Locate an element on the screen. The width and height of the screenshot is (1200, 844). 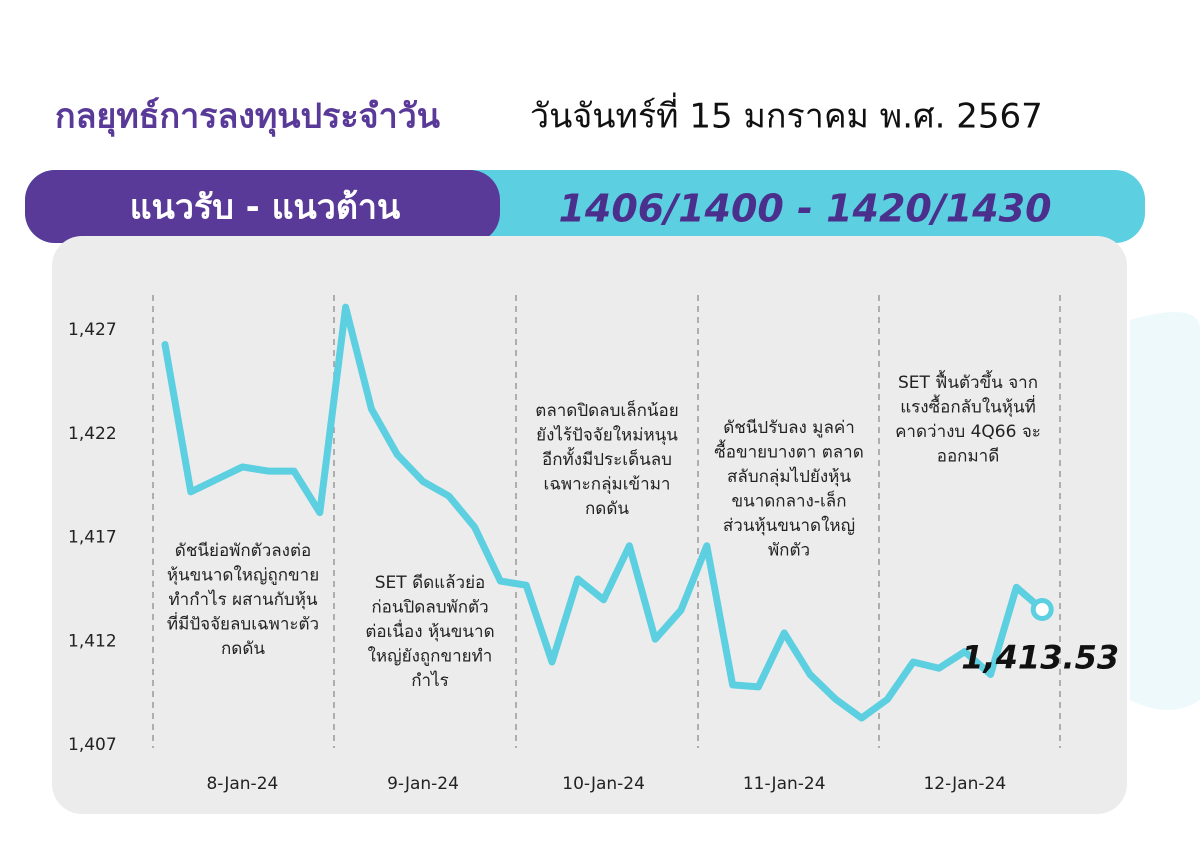
annotation: SET ฟื้นตัวขึ้น จาก is located at coordinates (968, 381).